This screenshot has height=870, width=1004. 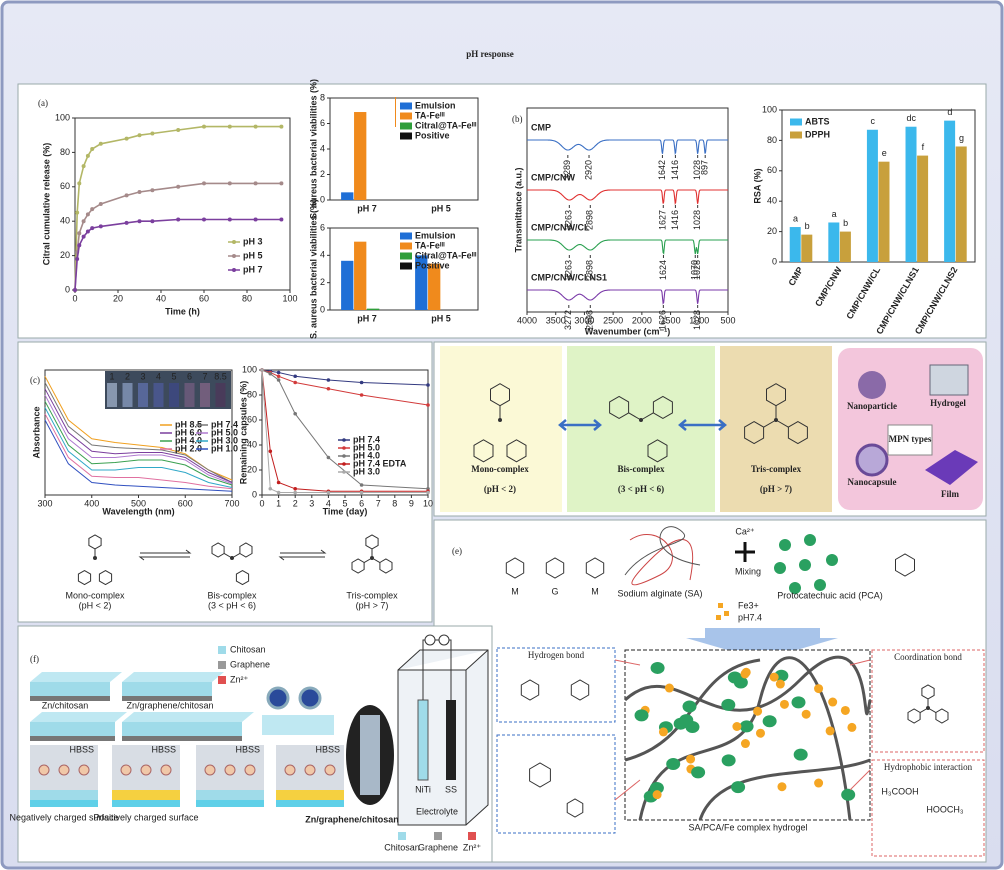 I want to click on y-tick-label: 40, so click(x=65, y=221).